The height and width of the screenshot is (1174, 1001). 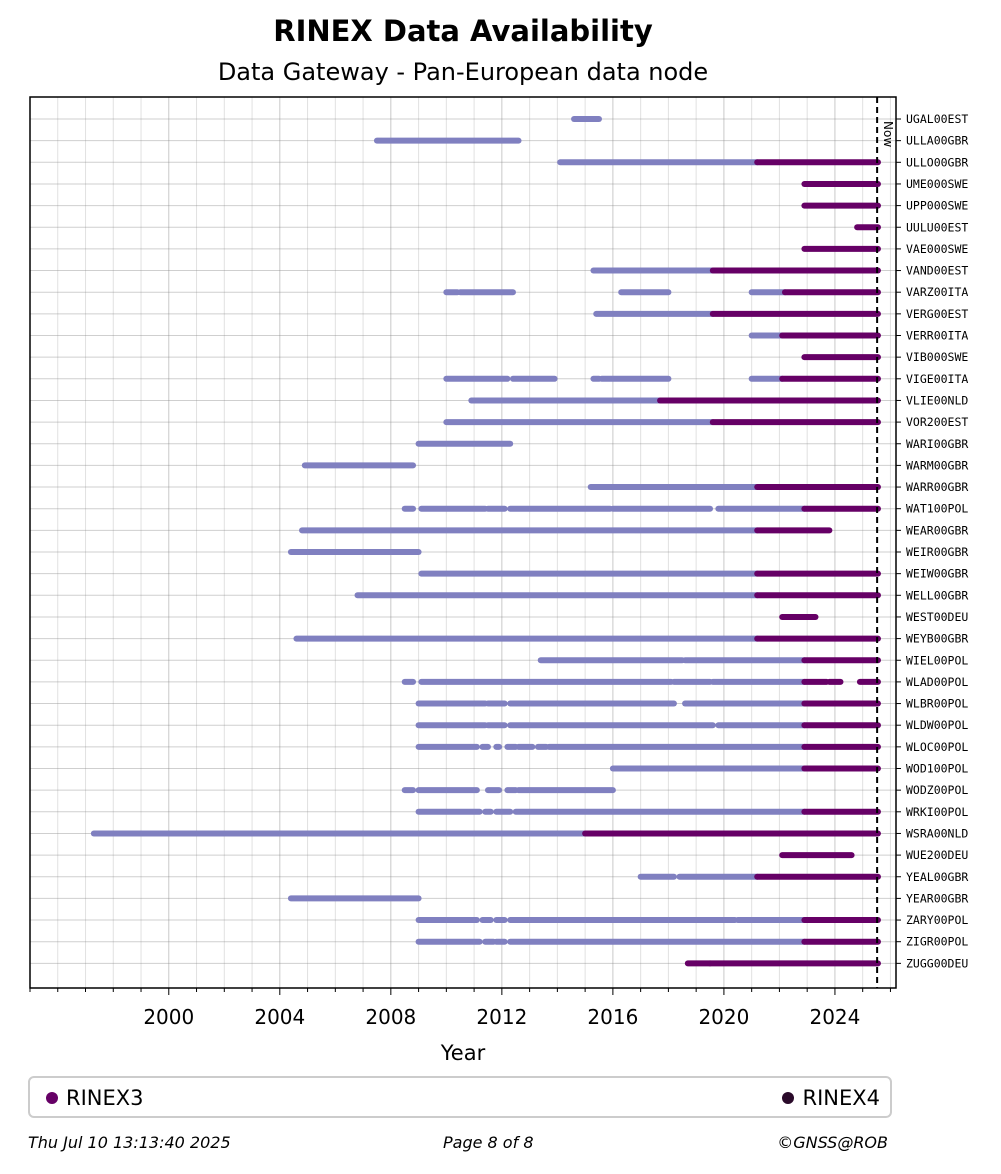 I want to click on station-label: WSRA00NLD, so click(x=937, y=833).